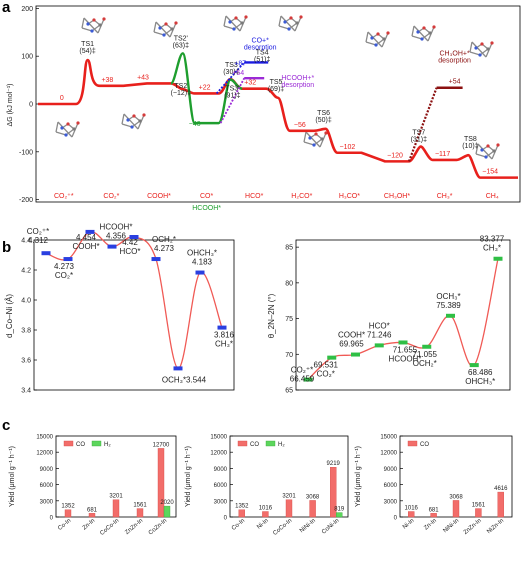  Describe the element at coordinates (470, 146) in the screenshot. I see `ts-value-label: (10)‡` at that location.